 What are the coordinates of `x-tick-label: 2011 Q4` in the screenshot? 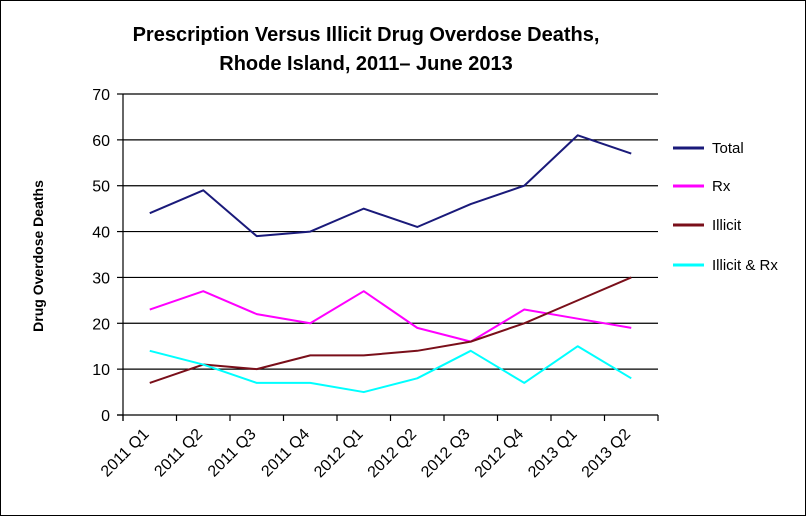 It's located at (285, 453).